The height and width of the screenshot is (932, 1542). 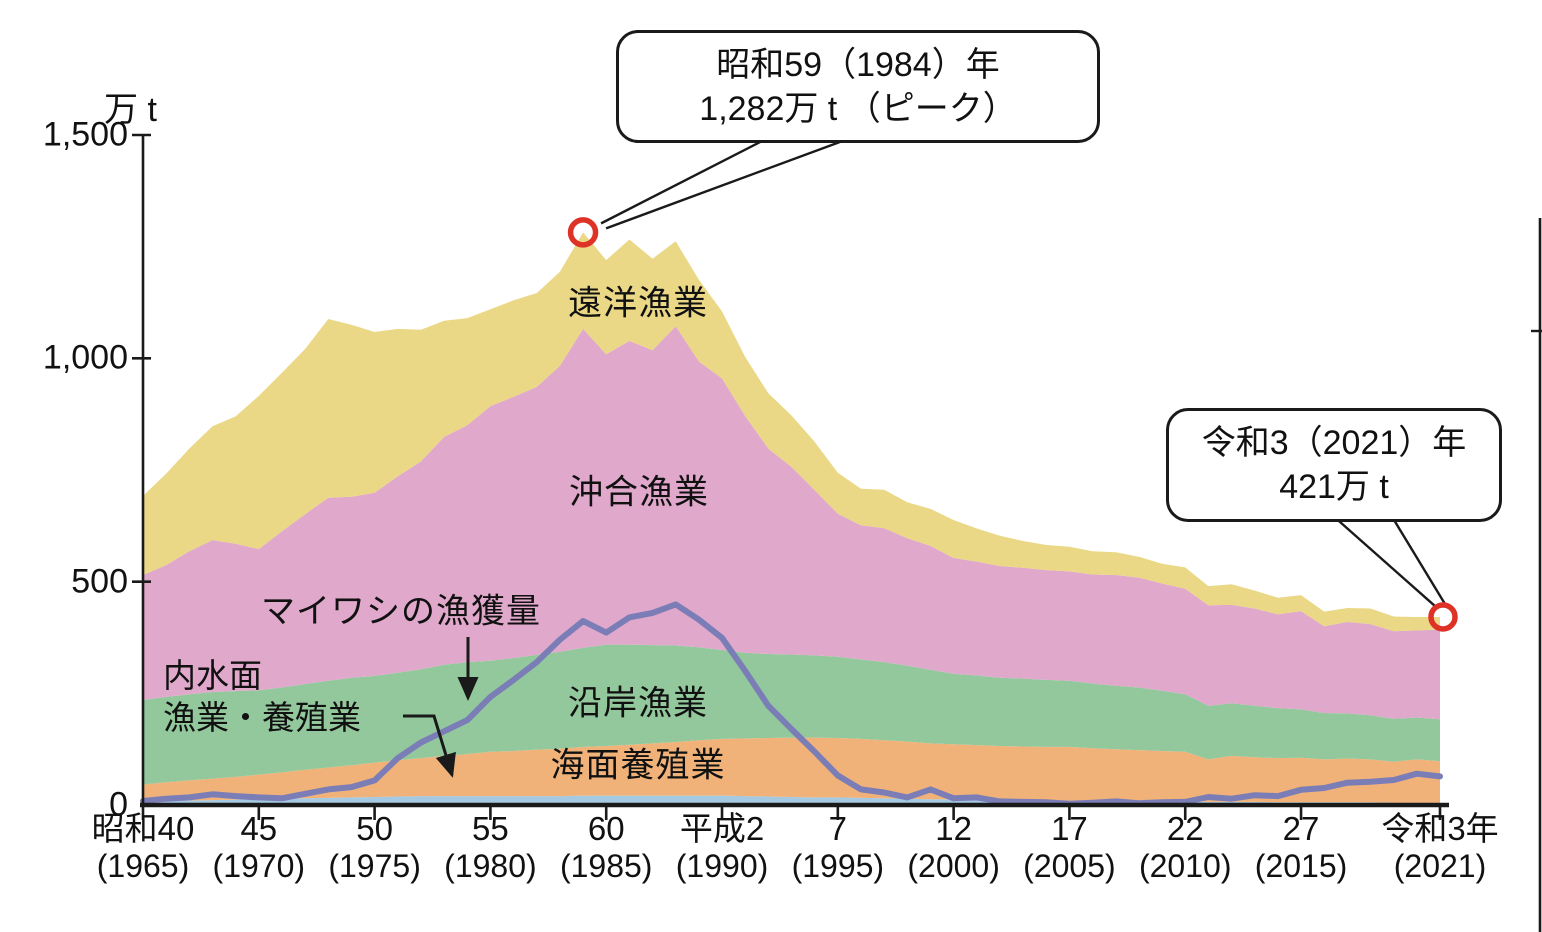 What do you see at coordinates (259, 866) in the screenshot?
I see `x-tick-west-1970: (1970)` at bounding box center [259, 866].